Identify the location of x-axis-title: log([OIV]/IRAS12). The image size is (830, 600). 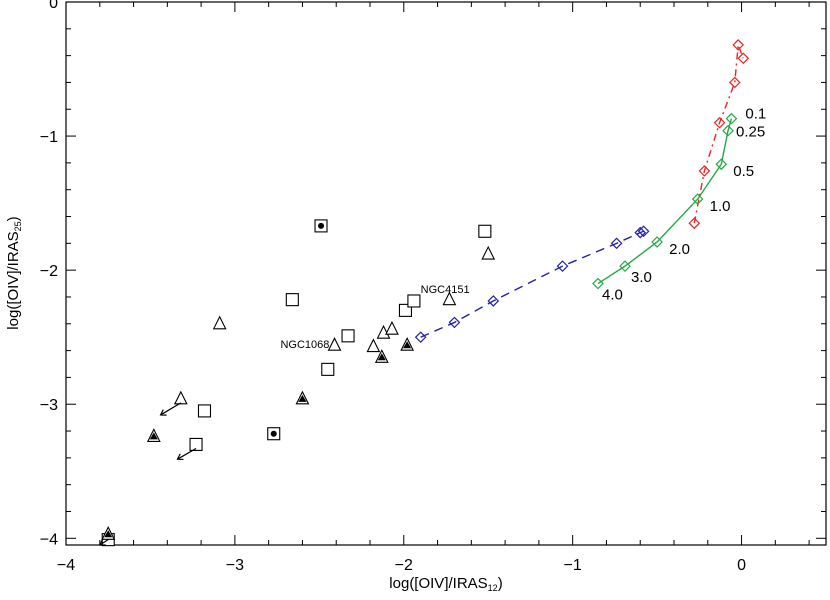
(445, 584).